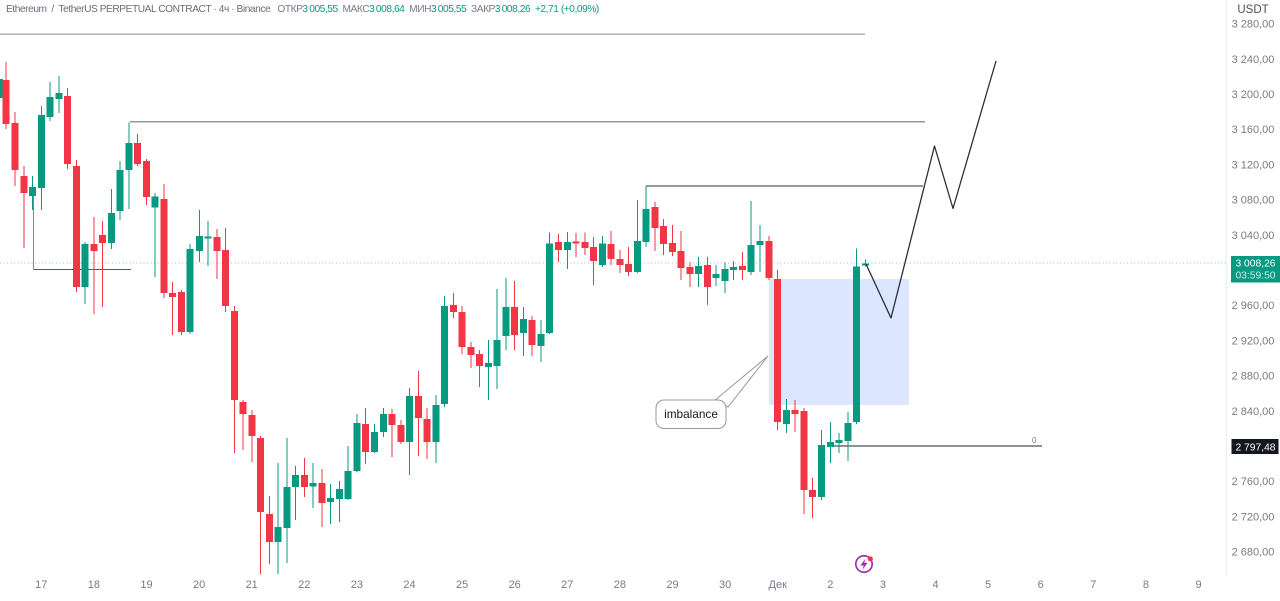  Describe the element at coordinates (146, 585) in the screenshot. I see `svg-text: 19` at that location.